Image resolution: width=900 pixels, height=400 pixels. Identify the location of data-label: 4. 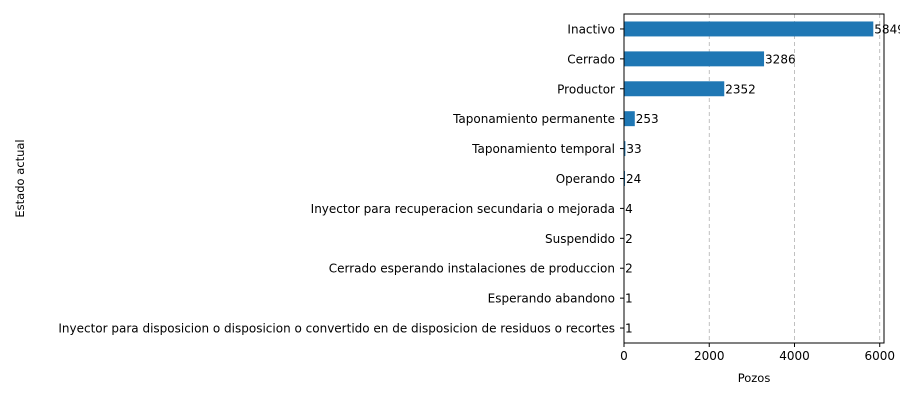
(629, 209).